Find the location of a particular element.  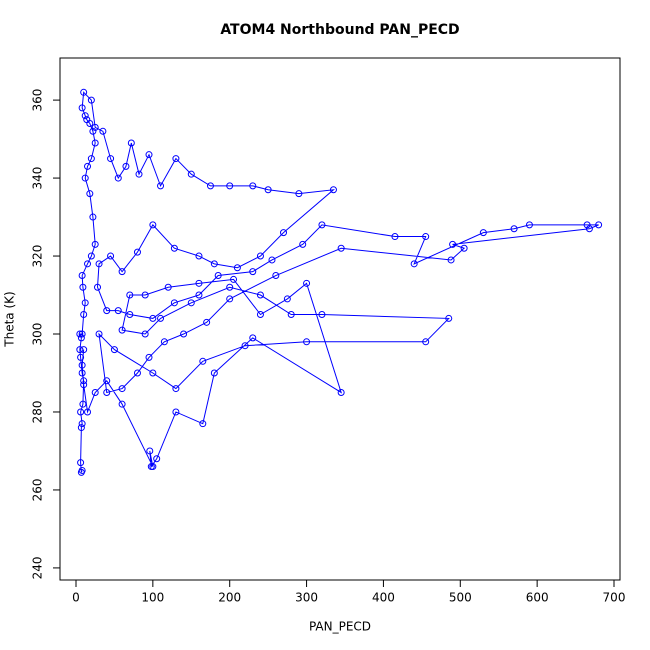

x-tick-label: 700 is located at coordinates (614, 598).